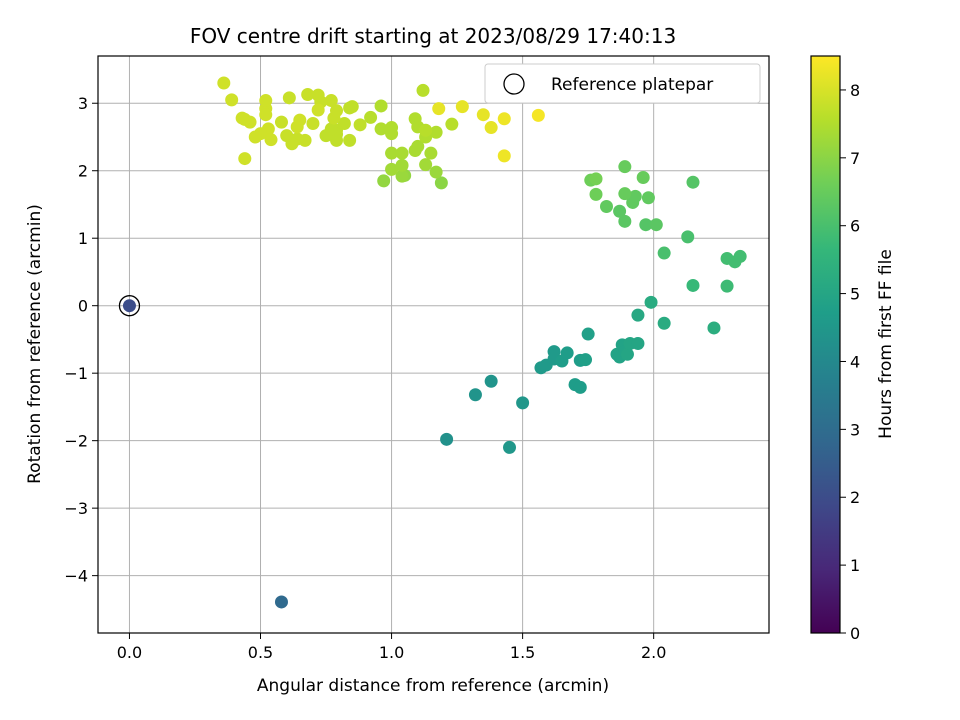 The image size is (960, 720). Describe the element at coordinates (855, 90) in the screenshot. I see `colorbar-tick-label: 8` at that location.